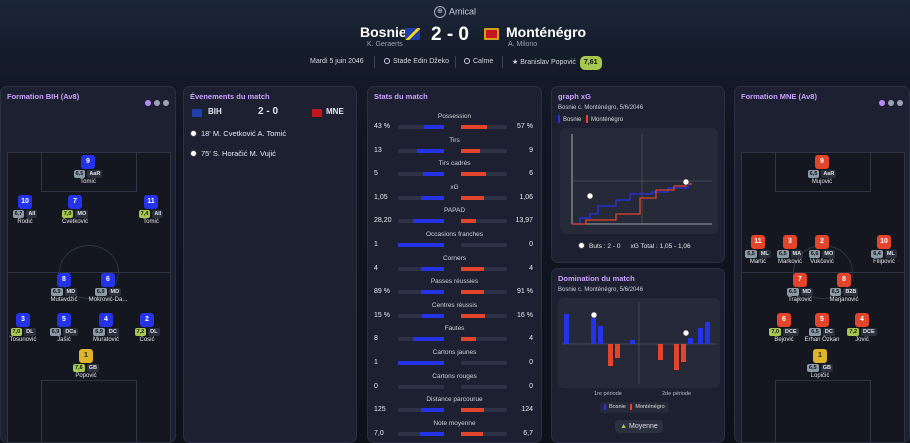 This screenshot has width=910, height=443. What do you see at coordinates (813, 368) in the screenshot?
I see `player-rating: 6,5` at bounding box center [813, 368].